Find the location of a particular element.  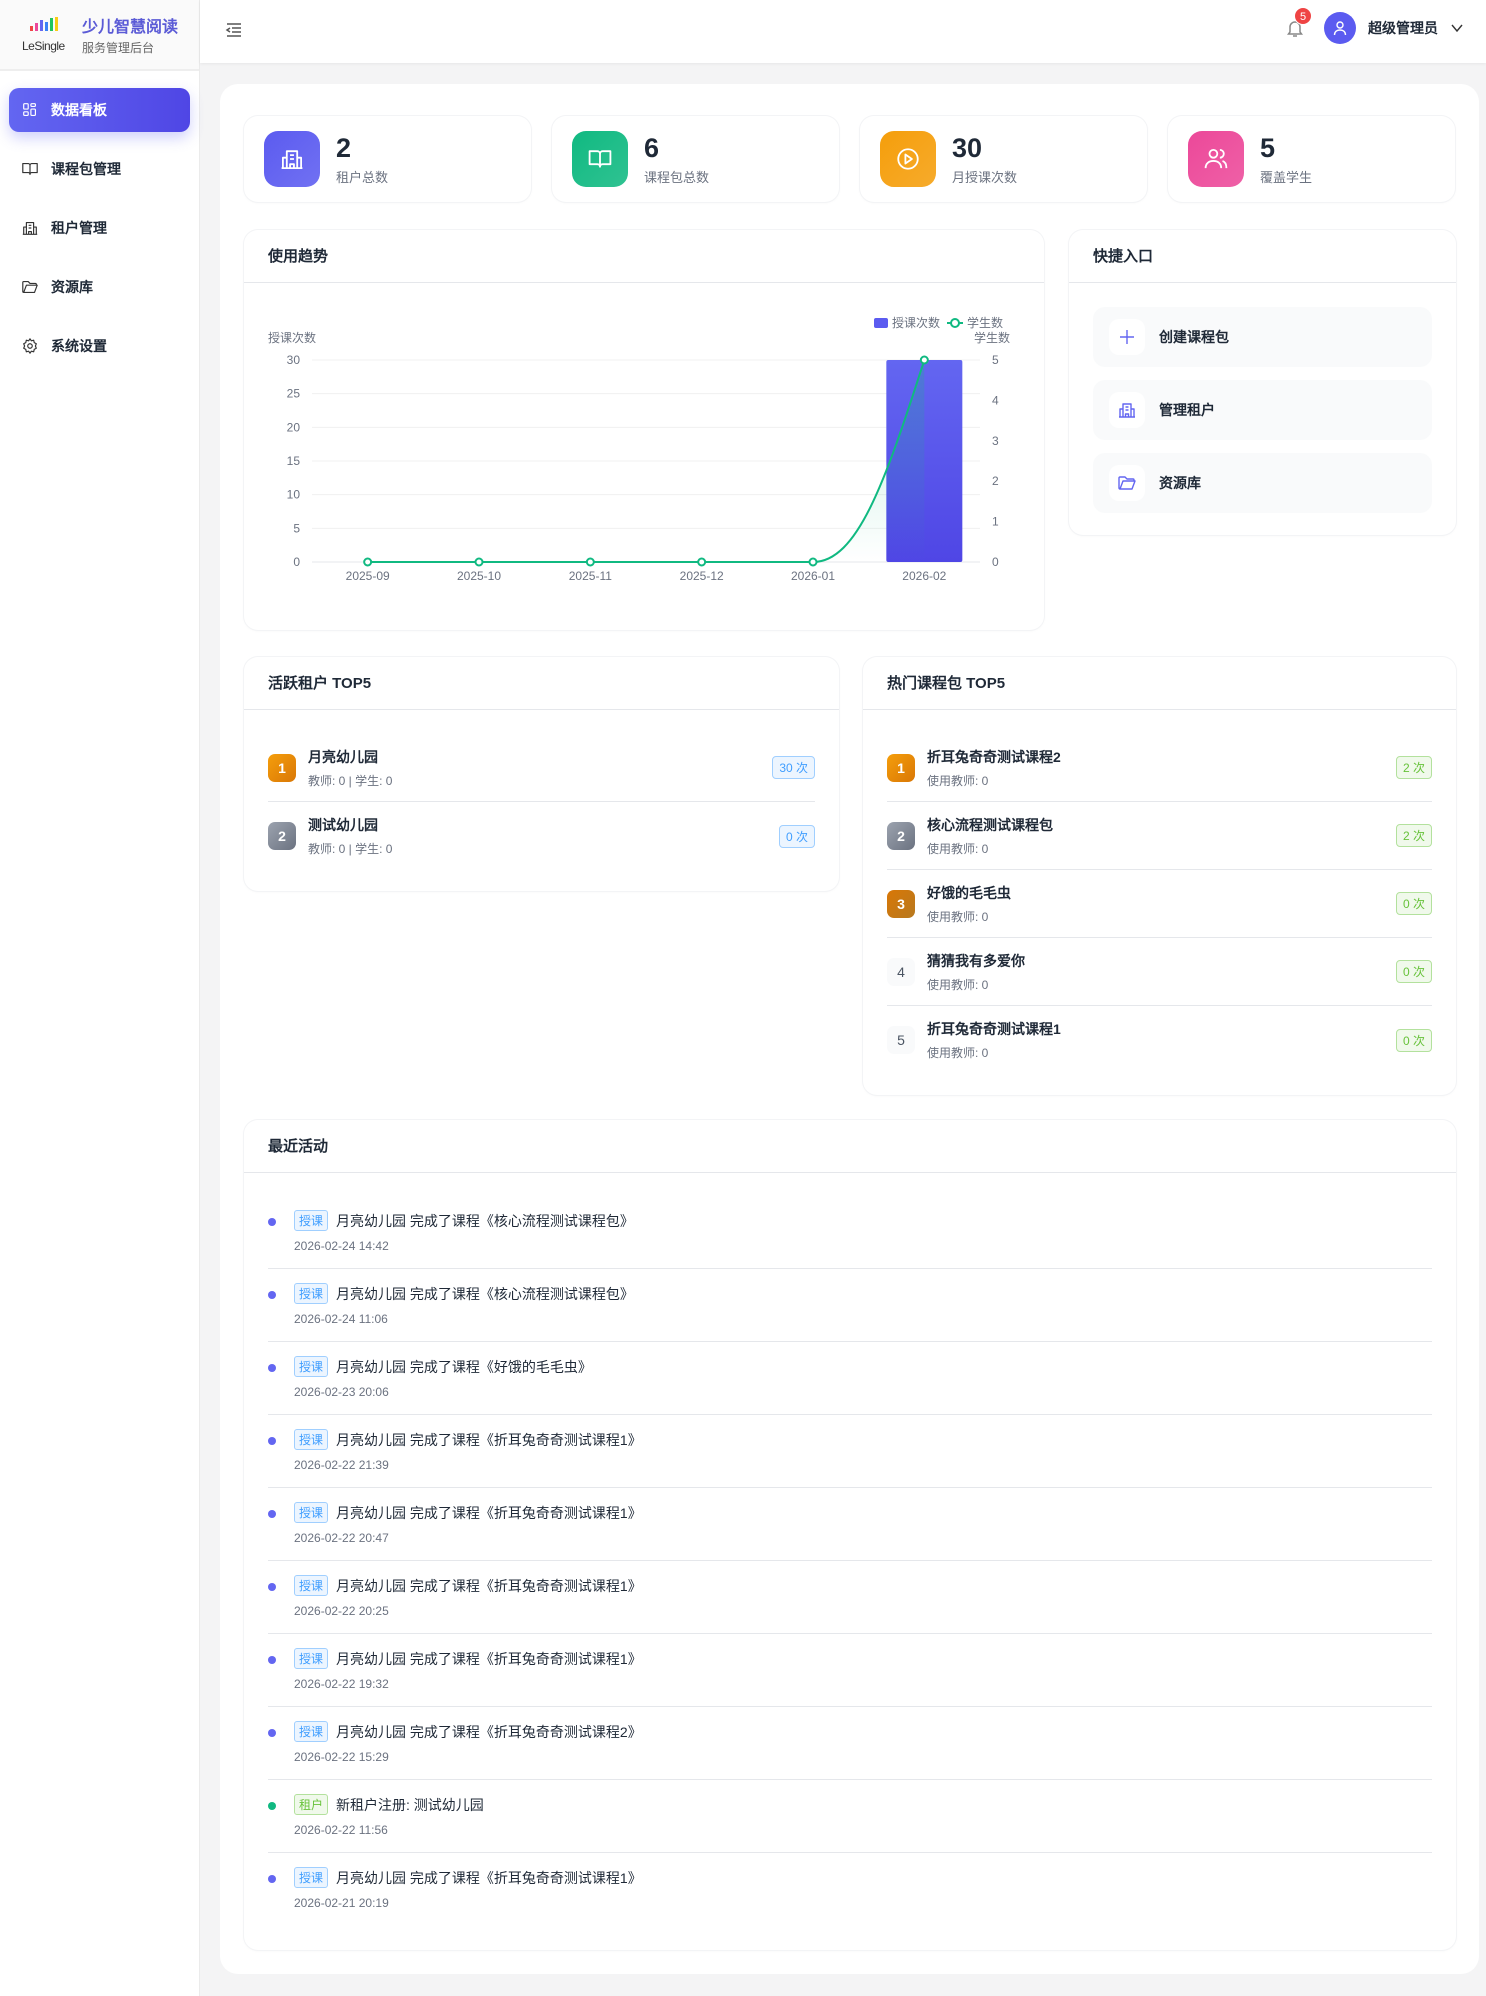

y-left-tick-label: 10 is located at coordinates (294, 495).